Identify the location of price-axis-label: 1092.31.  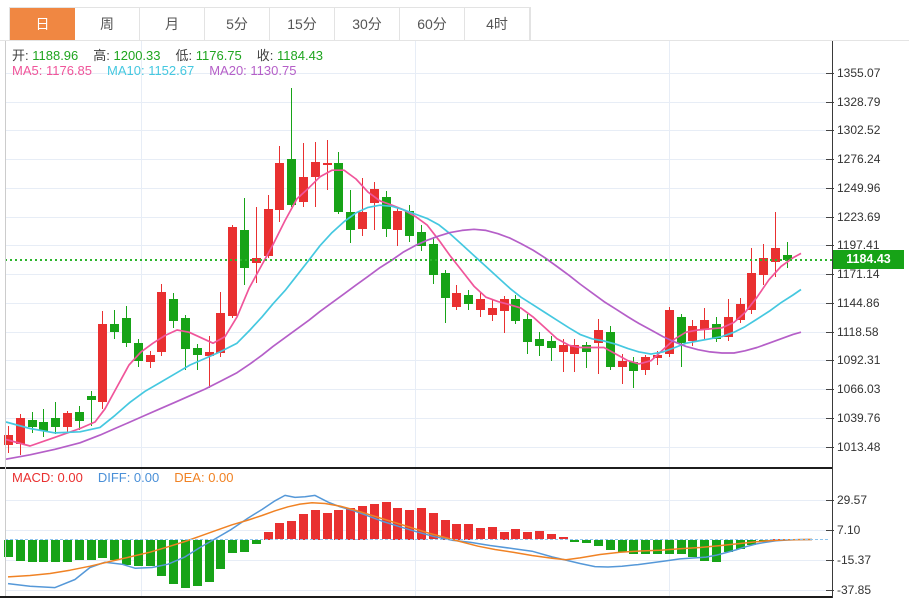
(859, 360).